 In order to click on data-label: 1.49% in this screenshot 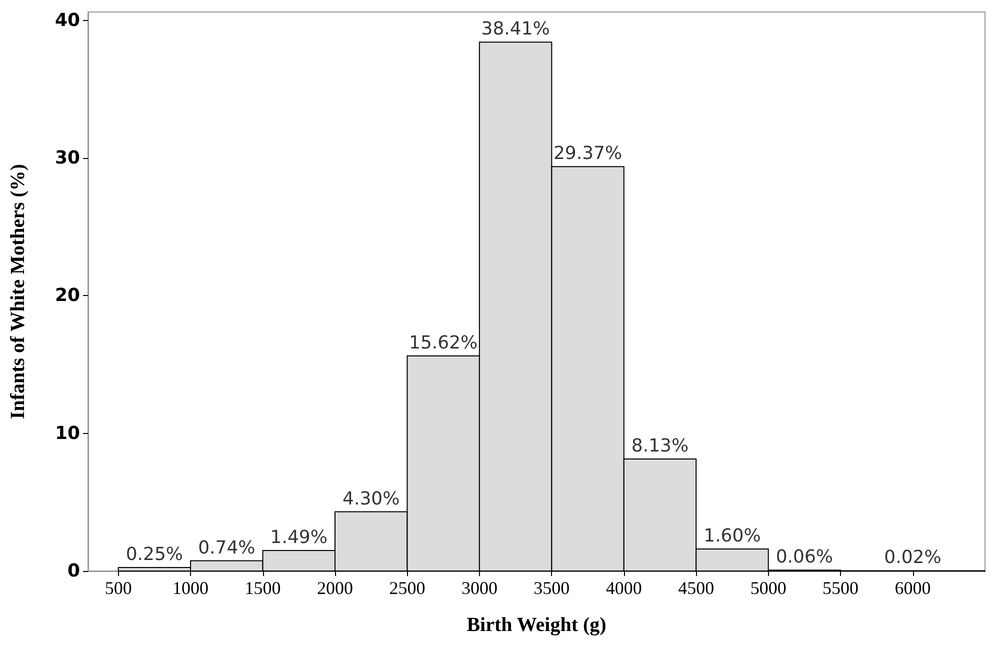, I will do `click(299, 537)`.